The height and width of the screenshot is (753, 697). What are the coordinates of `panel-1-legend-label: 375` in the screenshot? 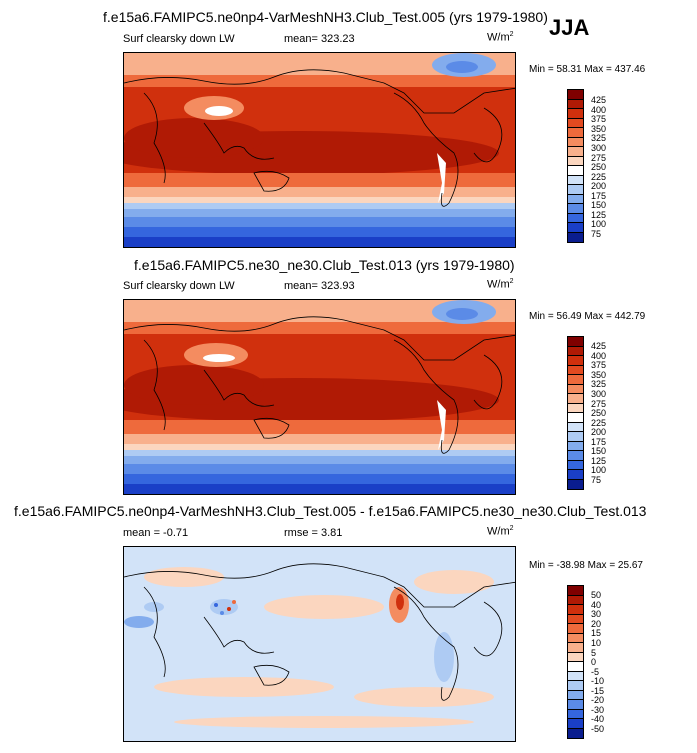 It's located at (599, 119).